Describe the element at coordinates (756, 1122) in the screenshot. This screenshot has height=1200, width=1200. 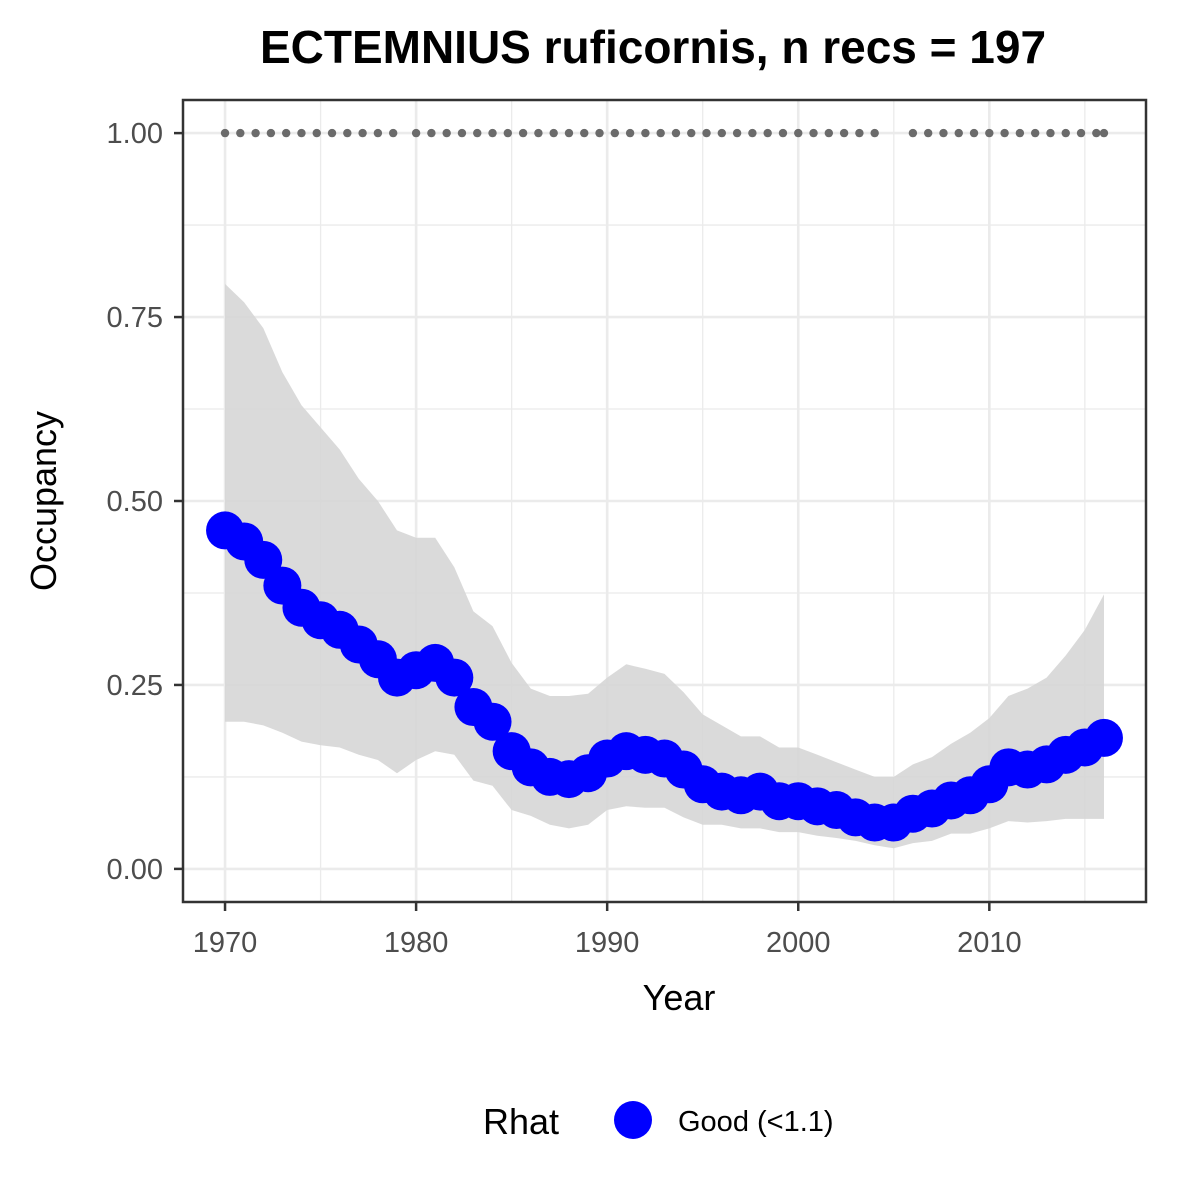
I see `legend-label-good: Good (<1.1)` at that location.